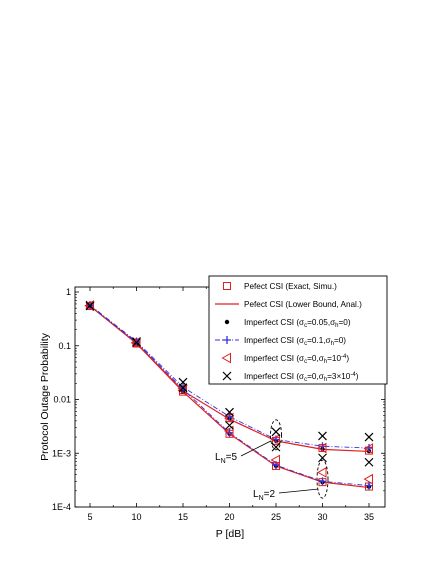  Describe the element at coordinates (369, 517) in the screenshot. I see `x-tick-label: 35` at that location.